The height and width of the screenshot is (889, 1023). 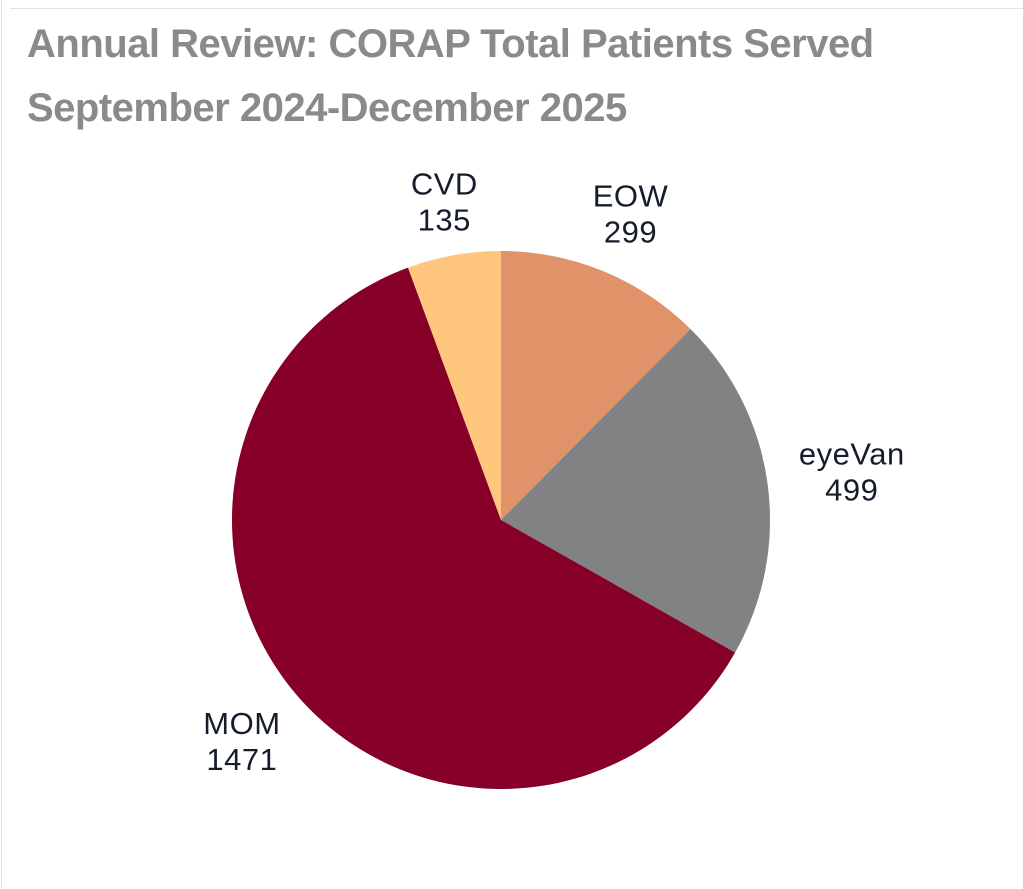 I want to click on canvas-edge-top, so click(x=516, y=8).